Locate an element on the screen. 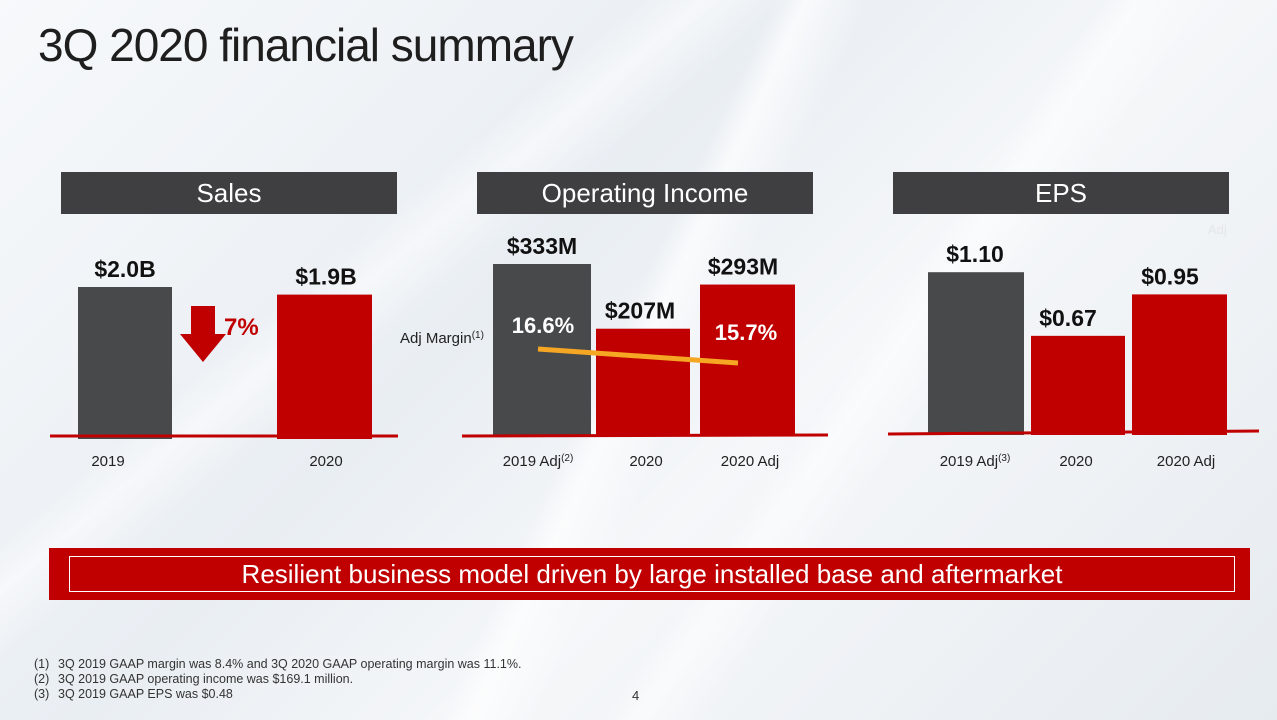 The width and height of the screenshot is (1277, 720). margin-value-label: 16.6% is located at coordinates (543, 325).